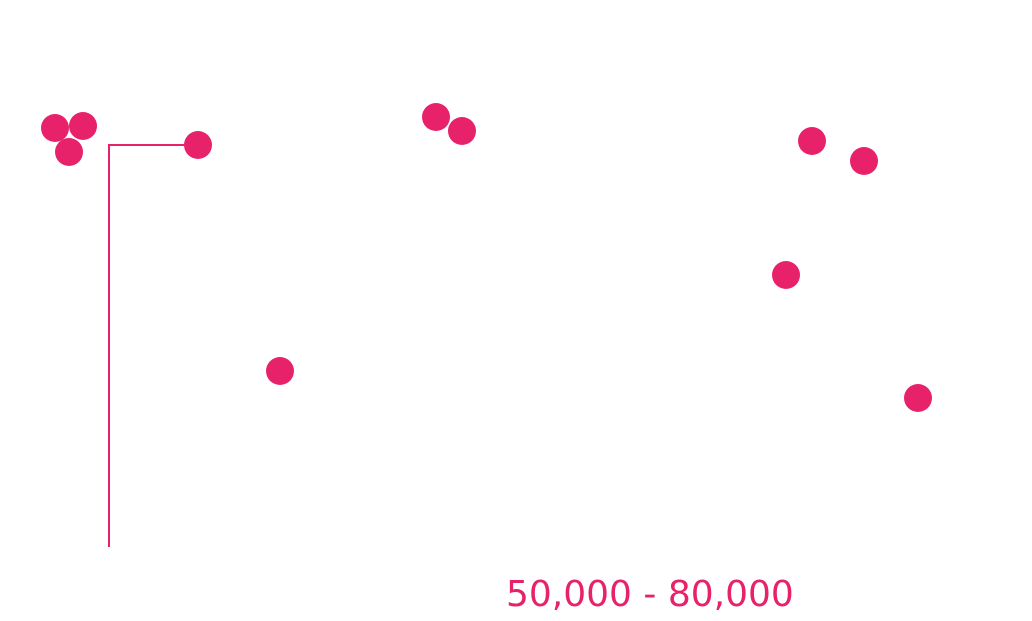 This screenshot has width=1032, height=621. I want to click on callout-layer, so click(153, 345).